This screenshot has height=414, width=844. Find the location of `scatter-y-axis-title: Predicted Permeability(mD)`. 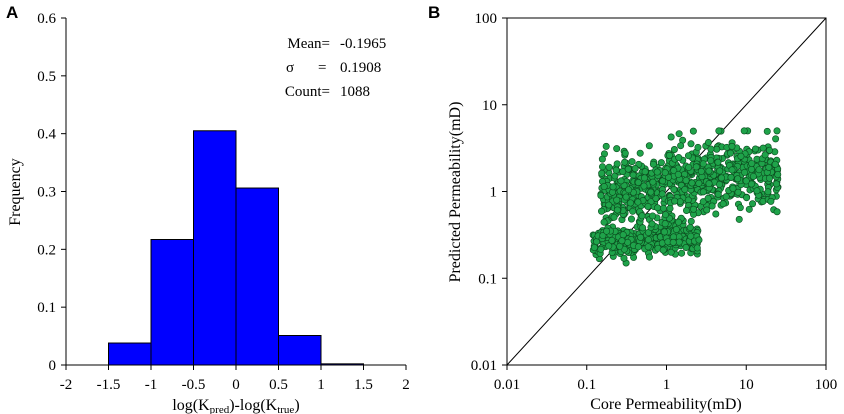

scatter-y-axis-title: Predicted Permeability(mD) is located at coordinates (455, 192).